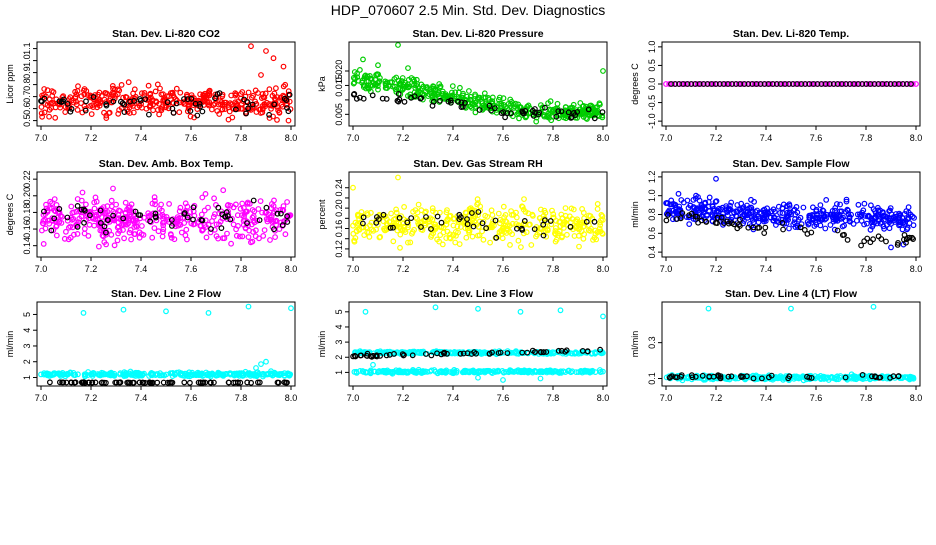  I want to click on y-tick-label: 0.1, so click(652, 378).